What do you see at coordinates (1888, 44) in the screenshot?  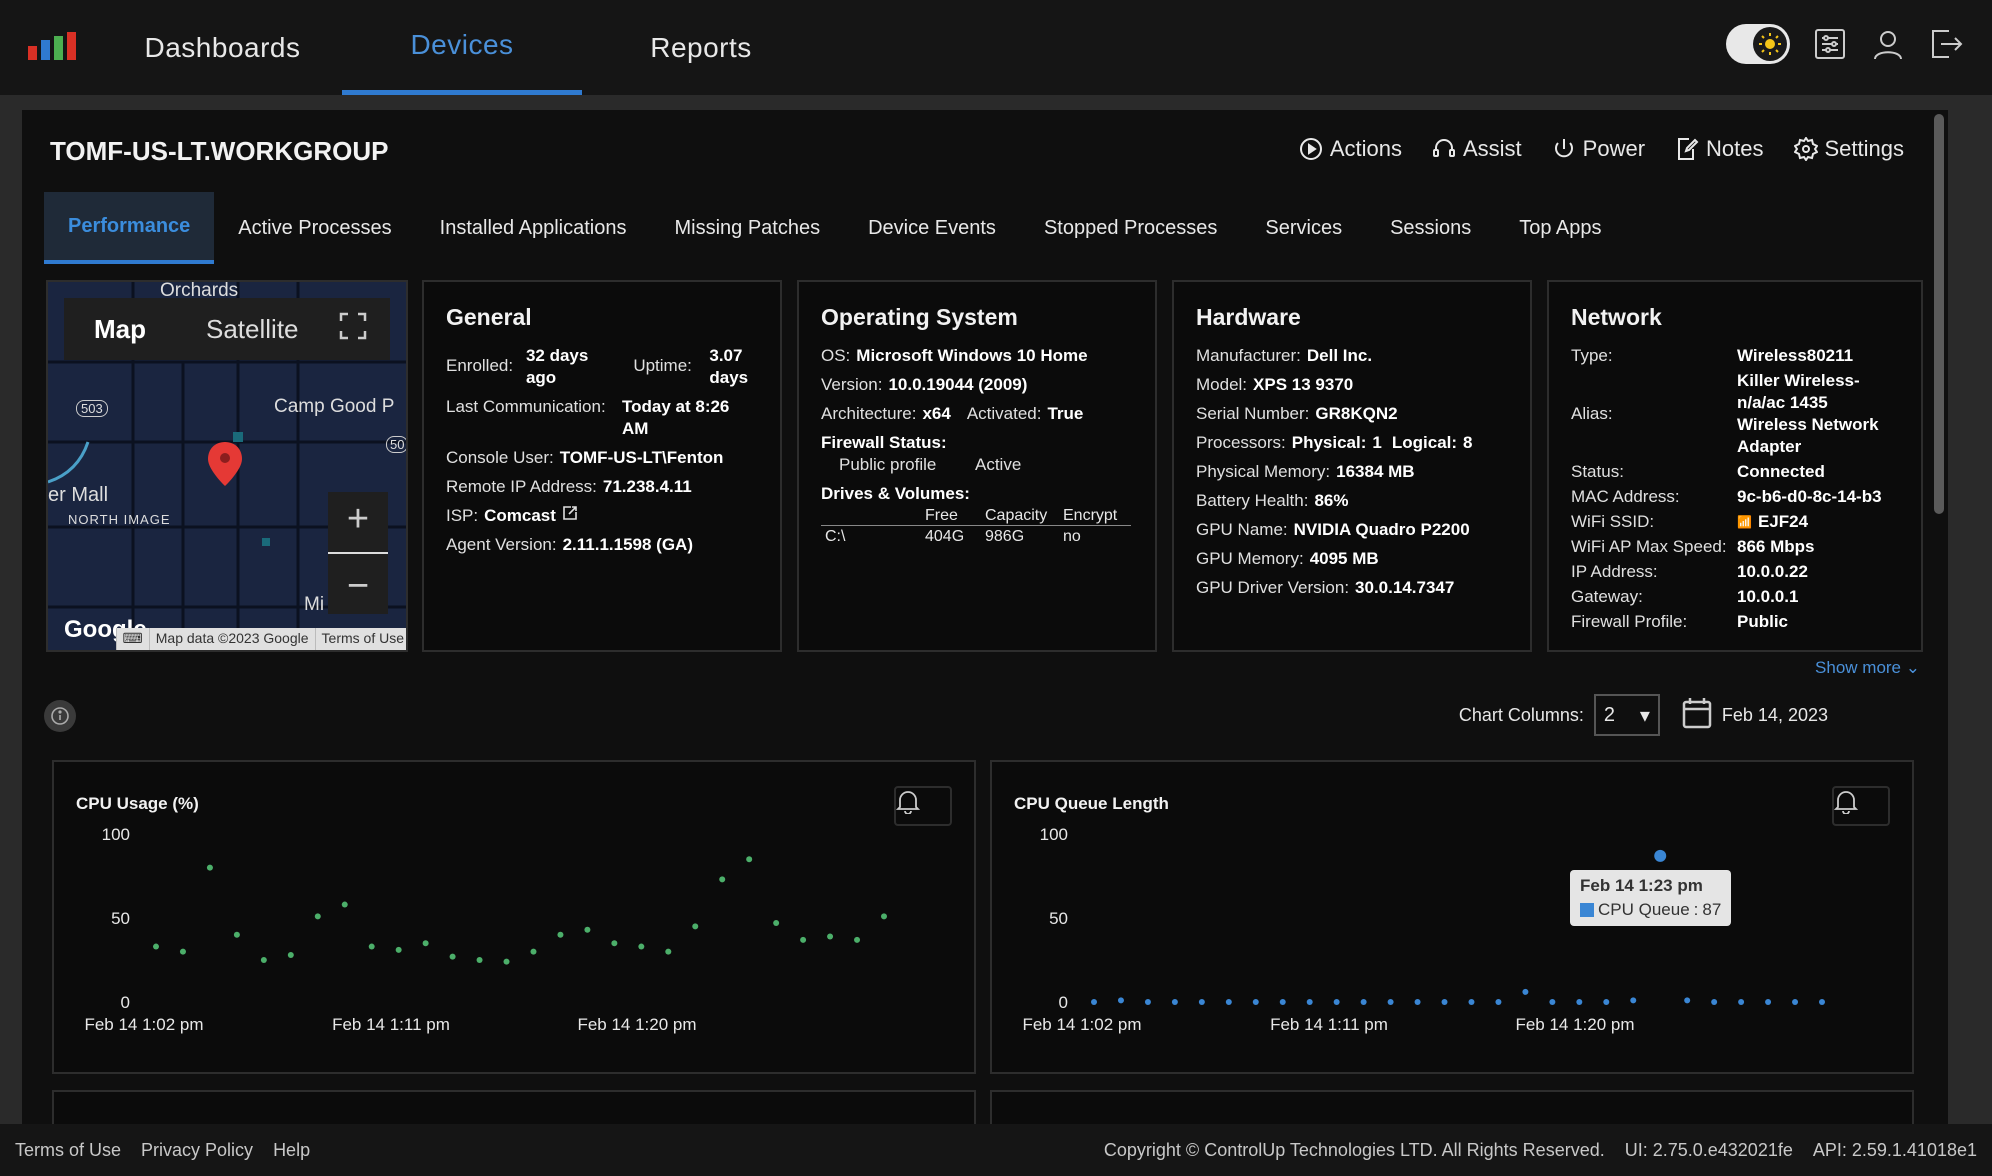 I see `user-icon` at bounding box center [1888, 44].